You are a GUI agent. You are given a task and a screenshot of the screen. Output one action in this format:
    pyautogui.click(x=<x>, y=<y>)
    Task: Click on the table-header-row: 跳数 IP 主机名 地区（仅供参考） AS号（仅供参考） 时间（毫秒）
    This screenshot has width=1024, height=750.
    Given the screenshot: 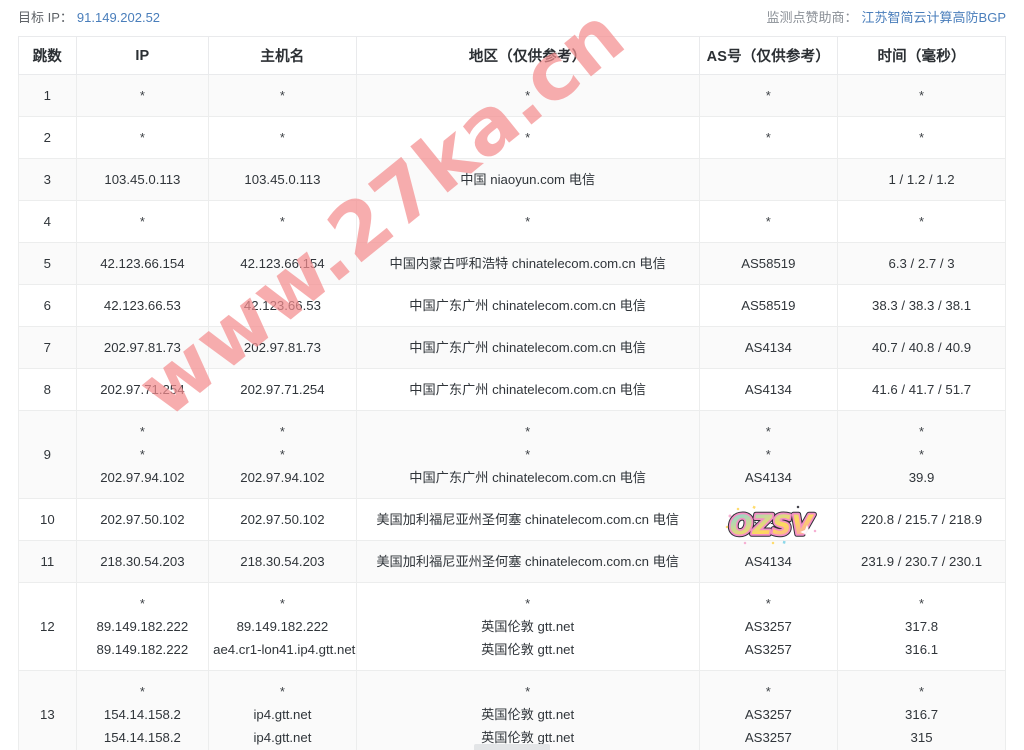 What is the action you would take?
    pyautogui.click(x=512, y=55)
    